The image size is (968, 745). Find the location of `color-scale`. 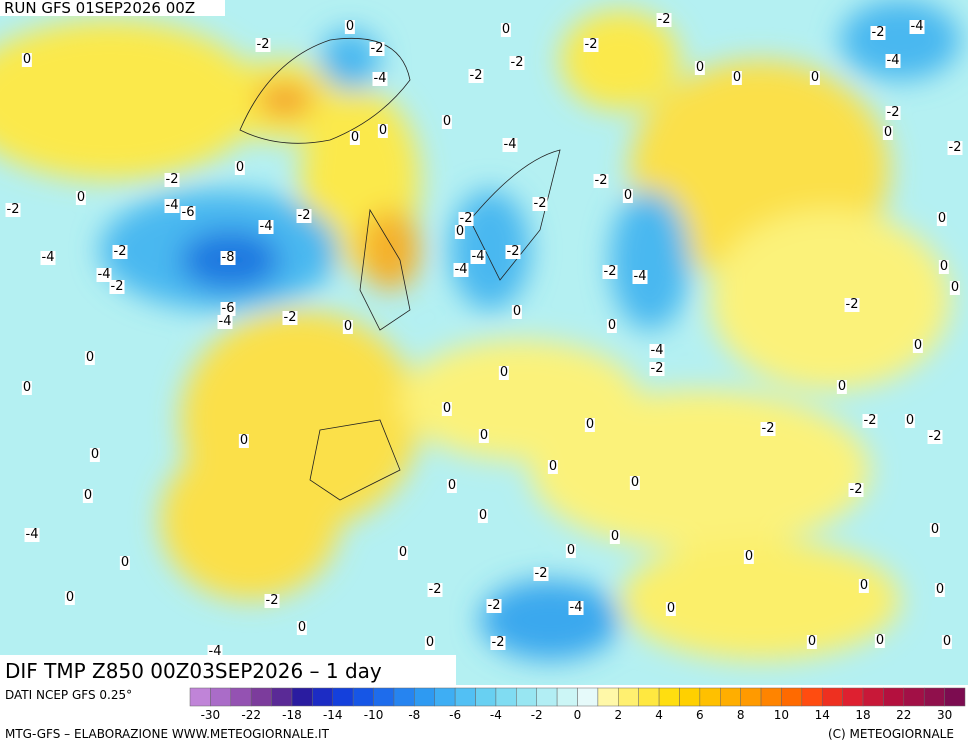

color-scale is located at coordinates (577, 697).